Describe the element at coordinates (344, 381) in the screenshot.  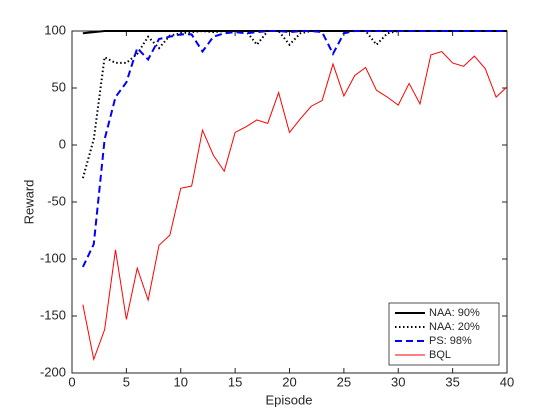
I see `x-tick-label: 25` at that location.